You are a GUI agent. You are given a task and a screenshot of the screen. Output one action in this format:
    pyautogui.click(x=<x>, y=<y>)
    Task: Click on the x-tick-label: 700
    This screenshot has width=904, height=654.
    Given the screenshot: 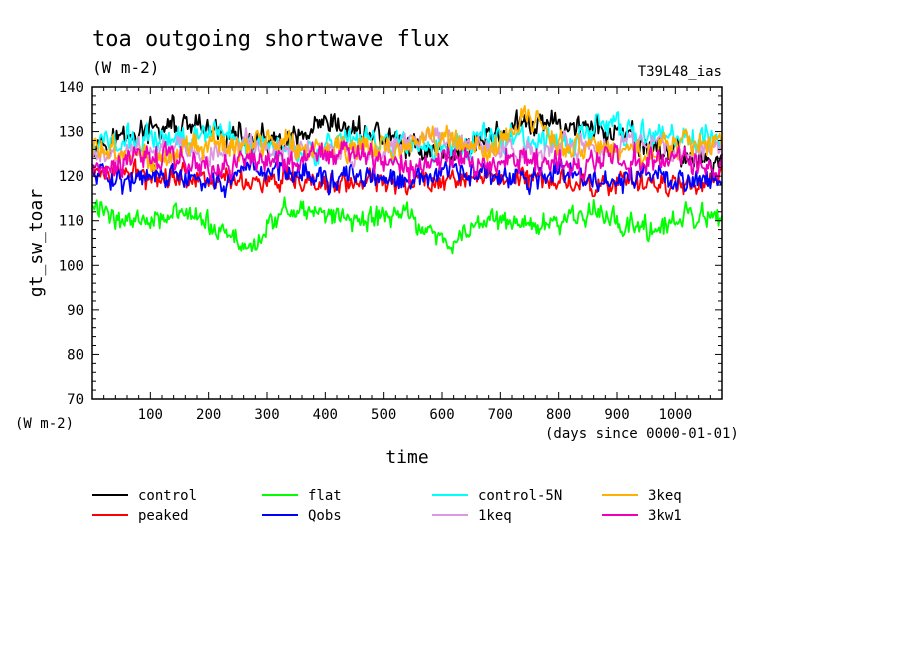 What is the action you would take?
    pyautogui.click(x=500, y=415)
    